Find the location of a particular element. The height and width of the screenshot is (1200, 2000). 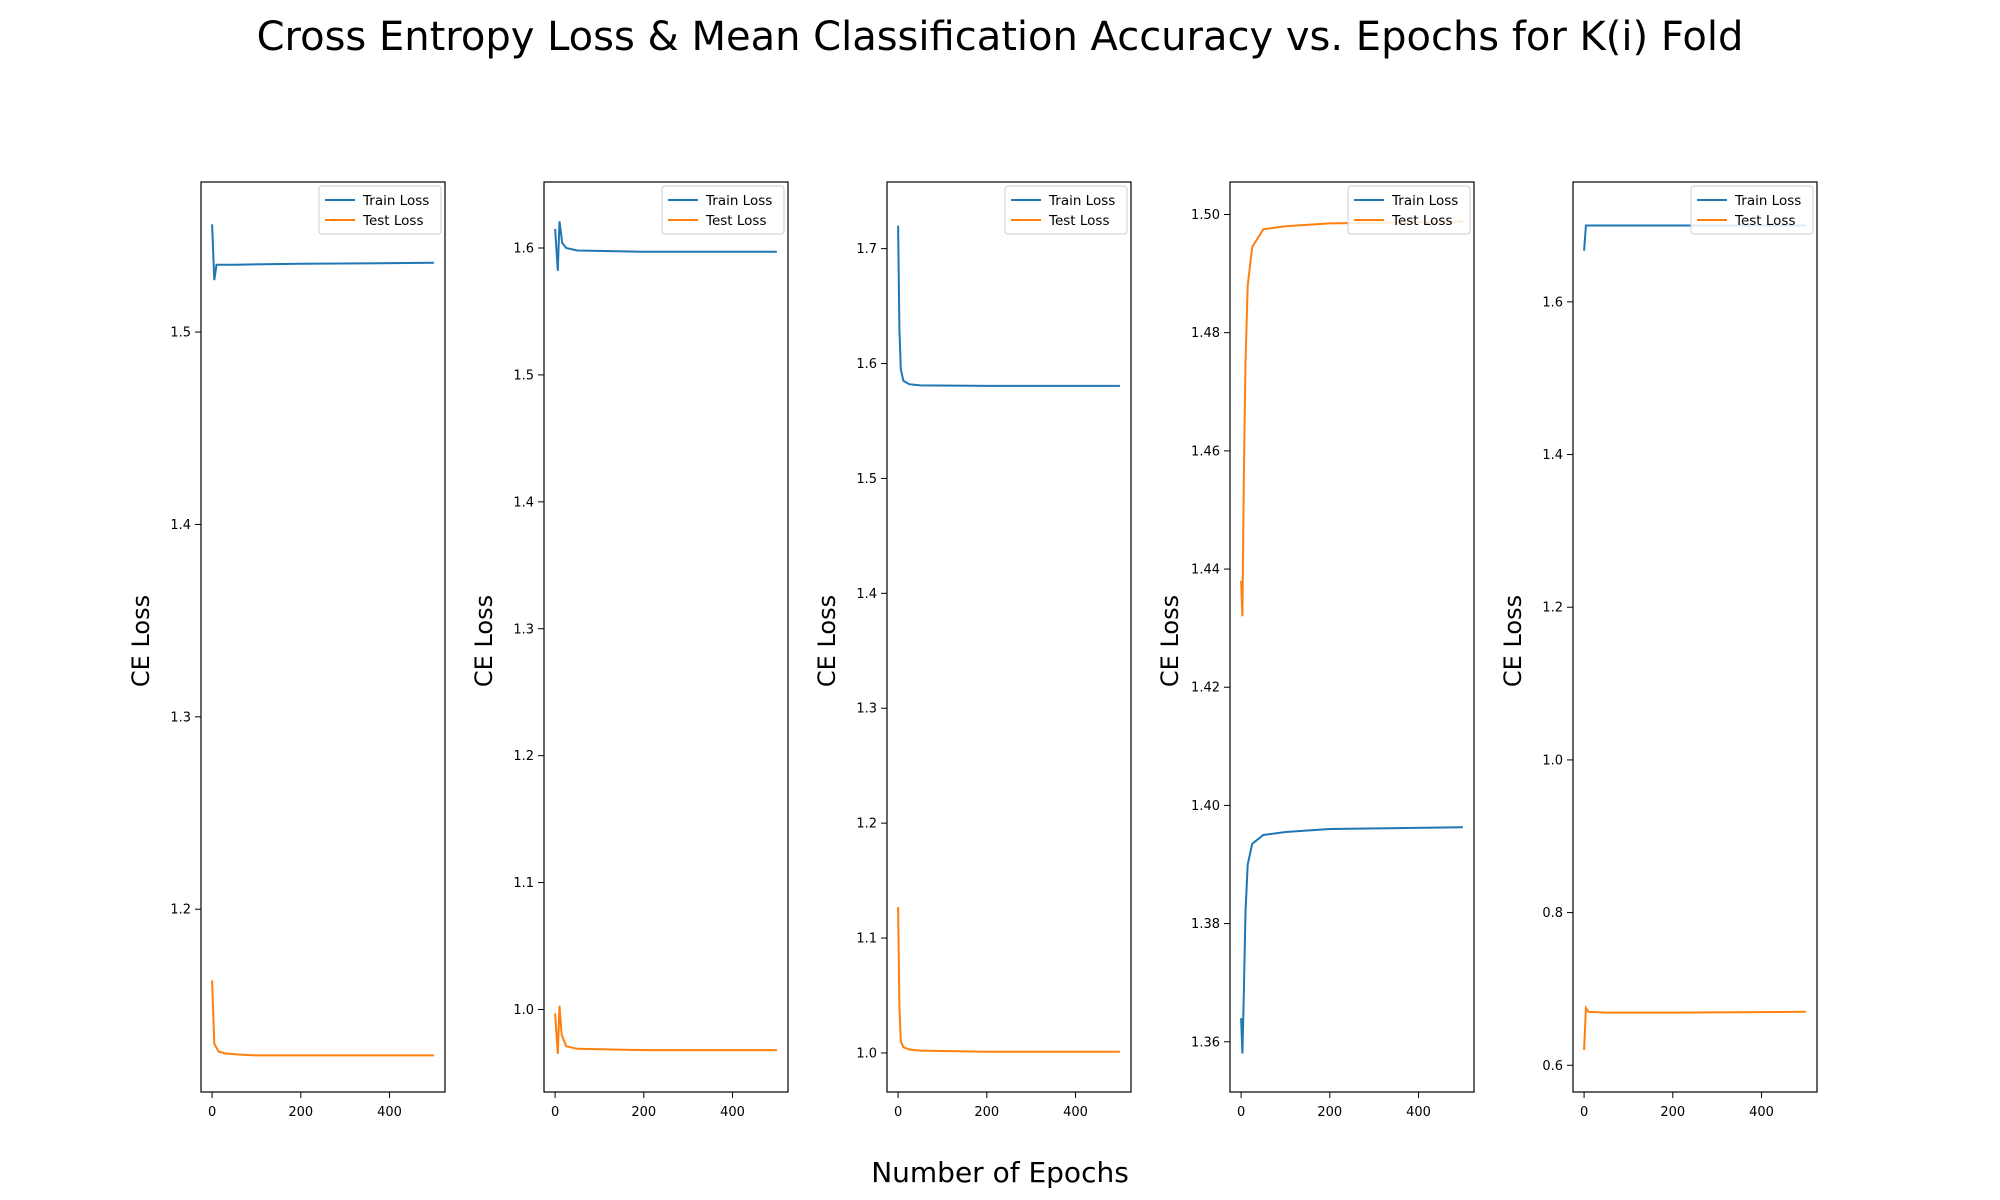

y-tick-label: 1.48 is located at coordinates (1205, 333).